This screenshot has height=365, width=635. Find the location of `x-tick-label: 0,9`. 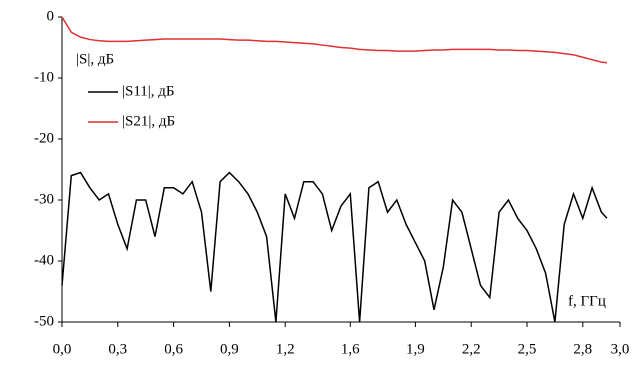

x-tick-label: 0,9 is located at coordinates (229, 349).